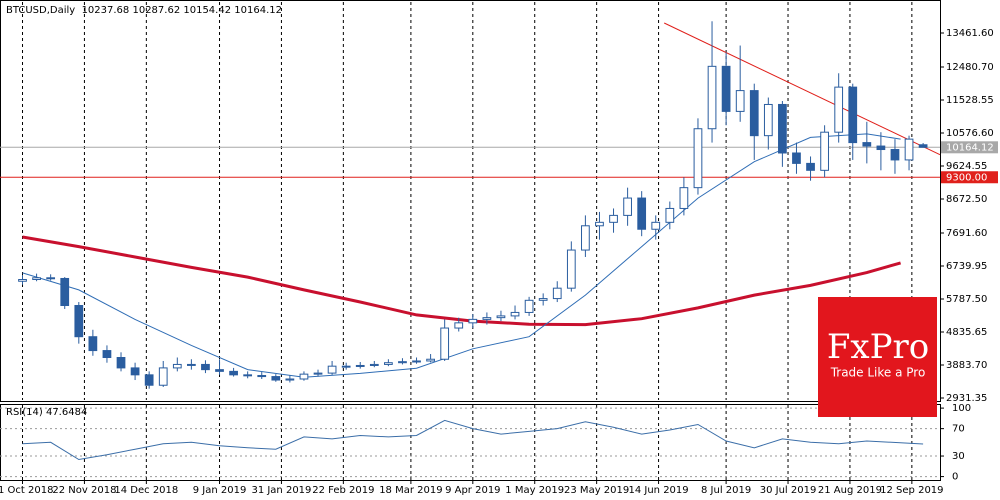 The width and height of the screenshot is (1000, 500). What do you see at coordinates (658, 490) in the screenshot?
I see `x-tick-label: 14 Jun 2019` at bounding box center [658, 490].